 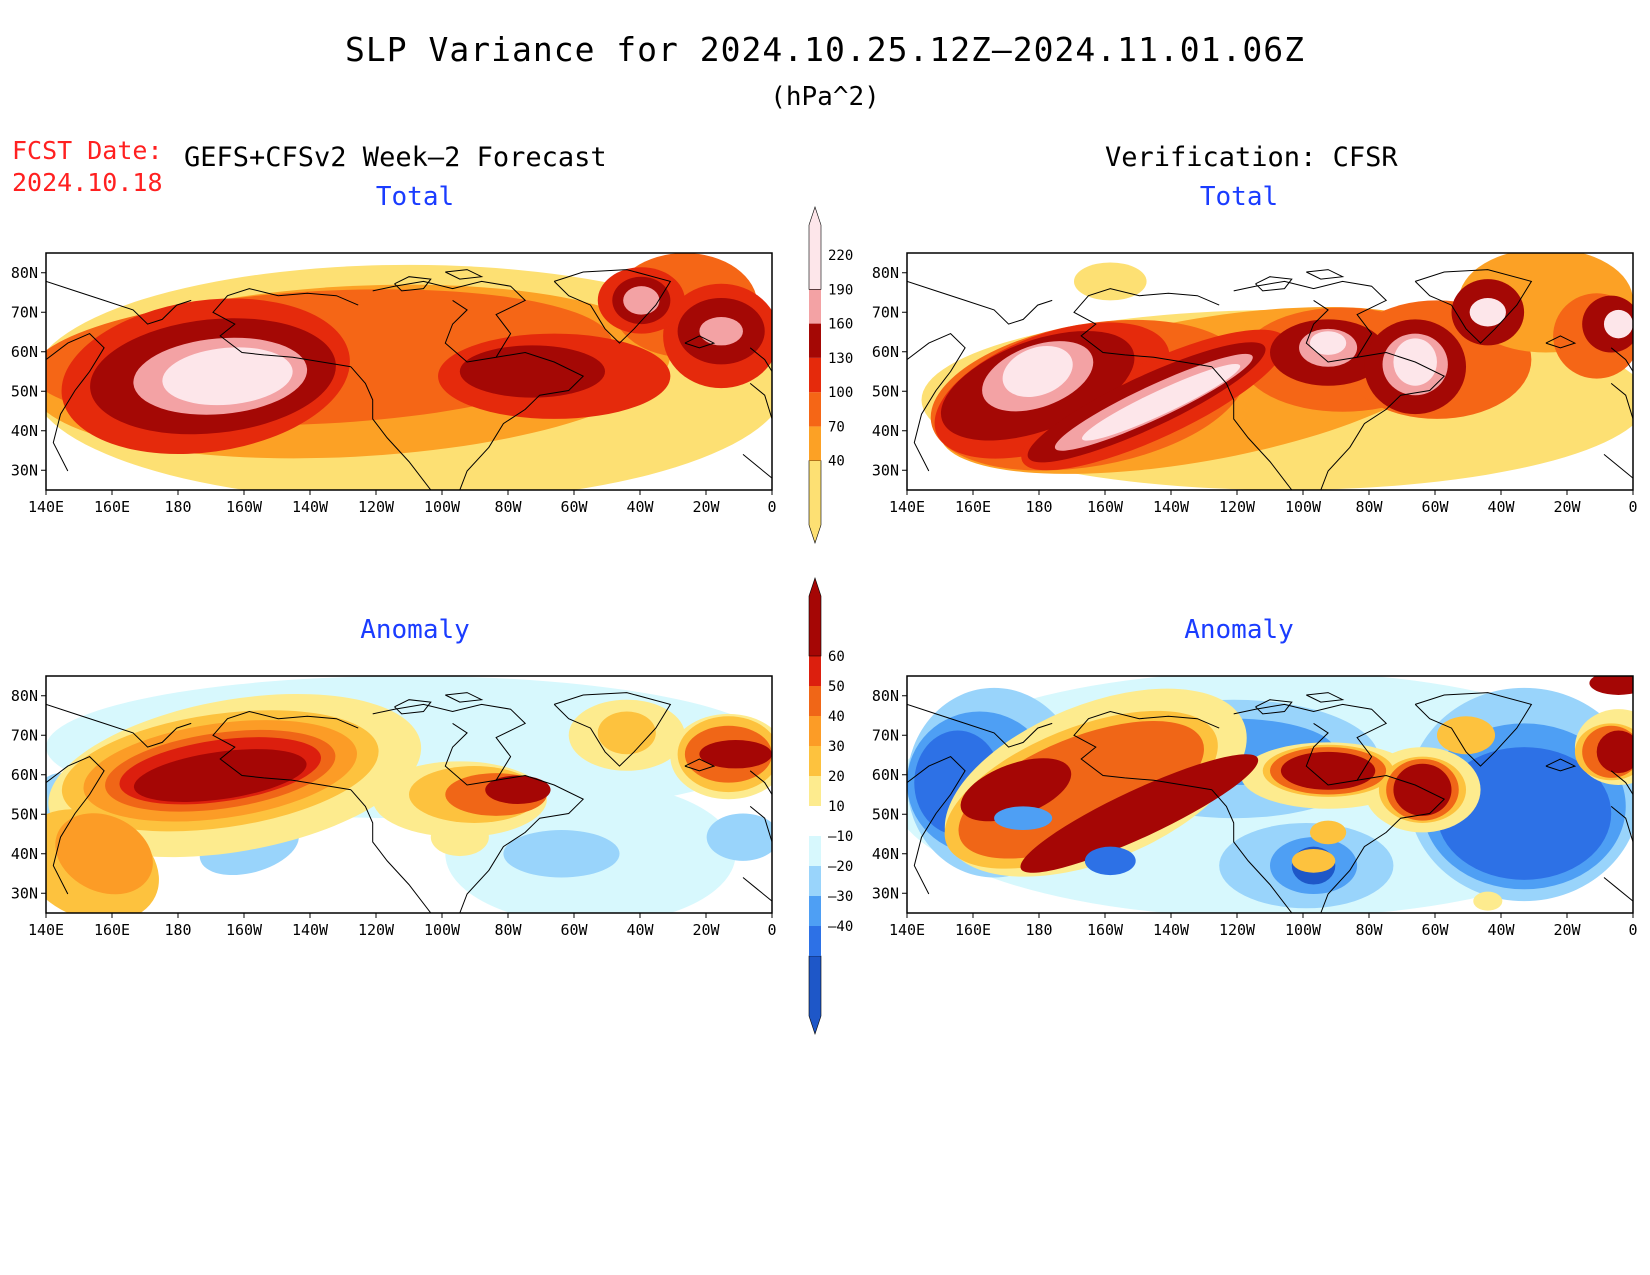 What do you see at coordinates (1239, 630) in the screenshot?
I see `panel-title-verif-anomaly: Anomaly` at bounding box center [1239, 630].